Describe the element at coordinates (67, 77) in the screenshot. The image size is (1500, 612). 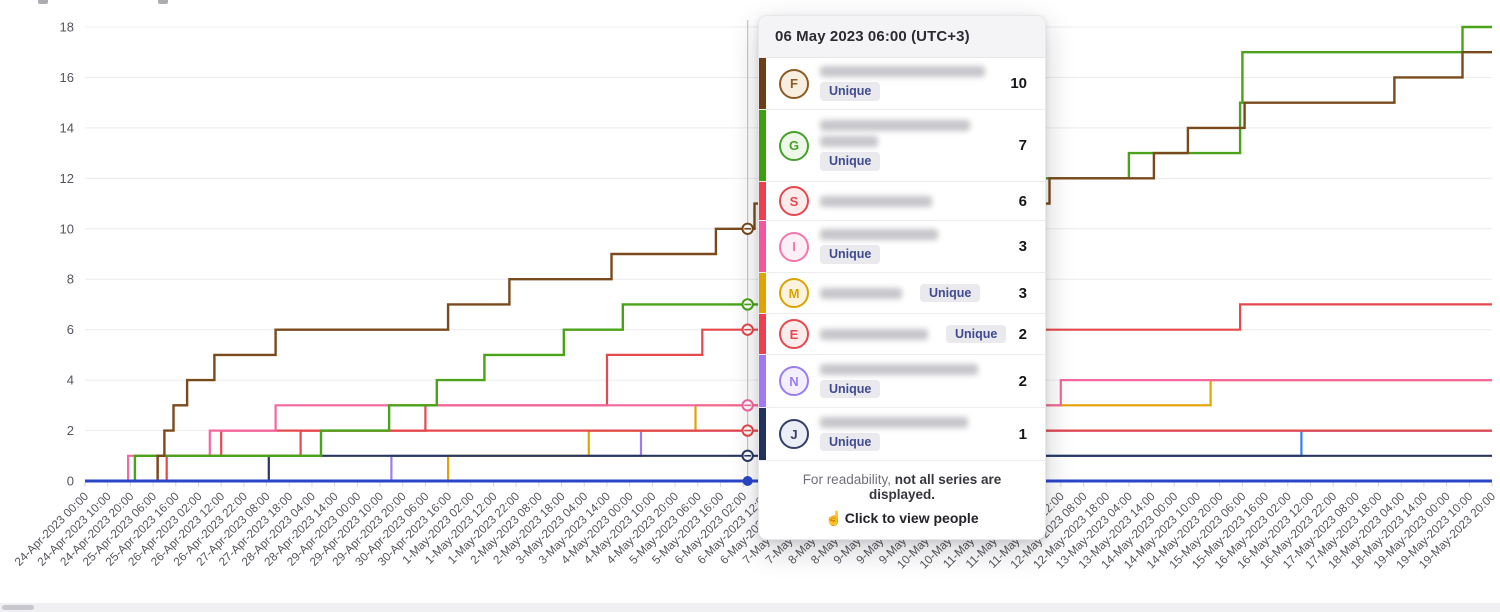
I see `y-axis-label-16: 16` at that location.